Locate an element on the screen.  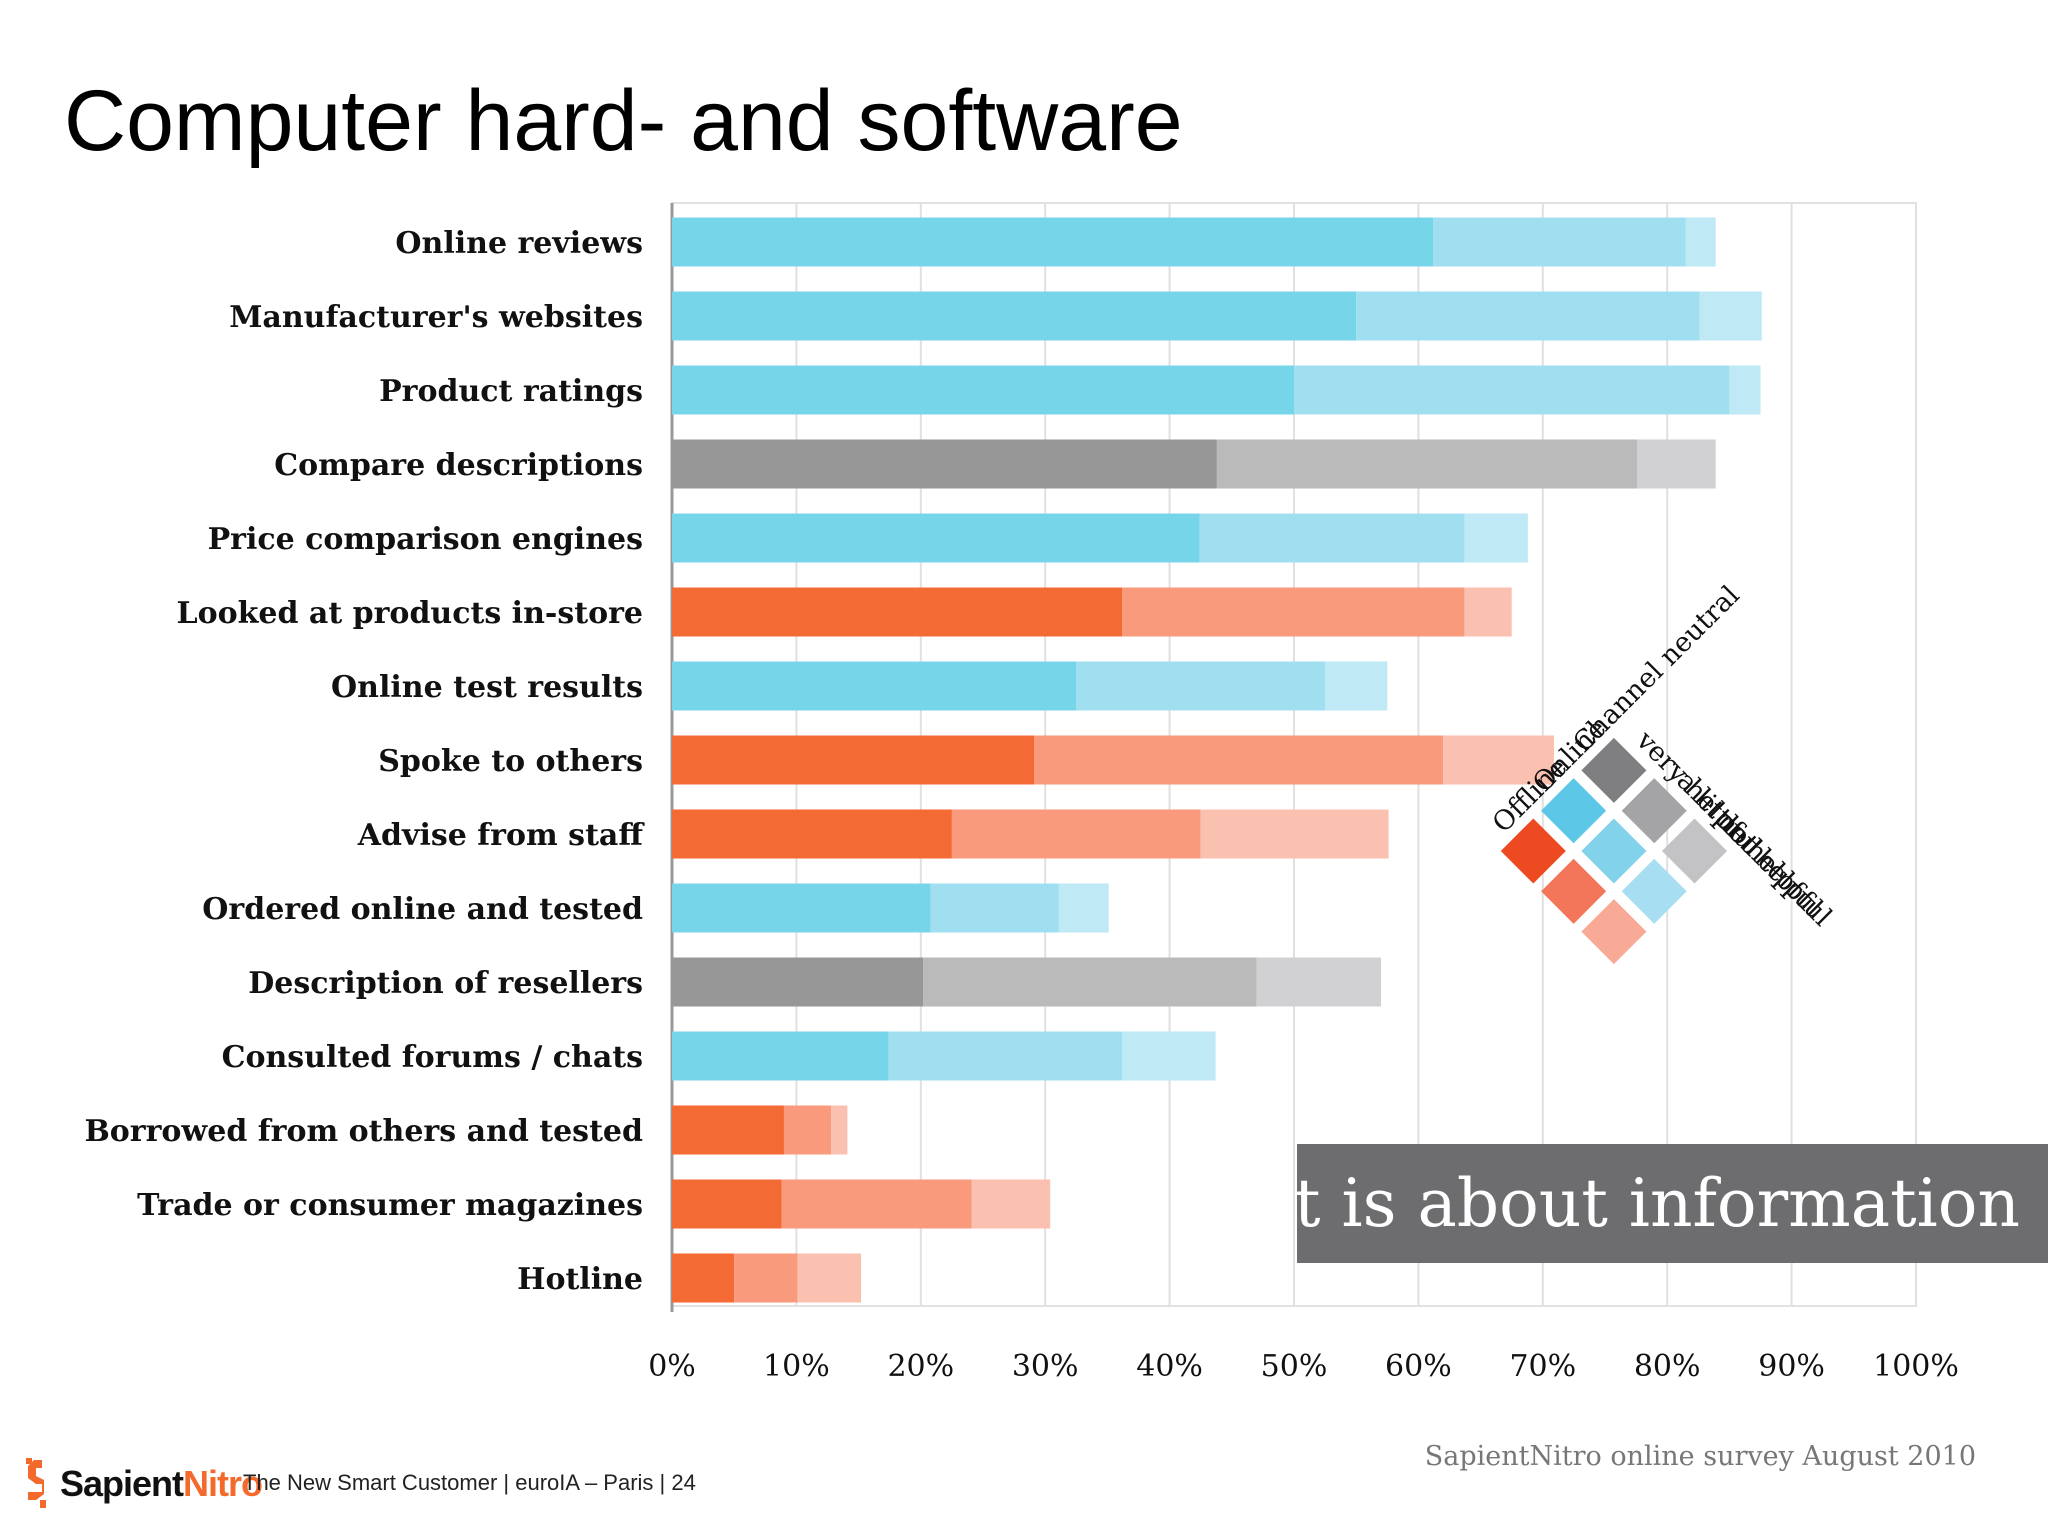
x-tick-label: 30% is located at coordinates (1045, 1366).